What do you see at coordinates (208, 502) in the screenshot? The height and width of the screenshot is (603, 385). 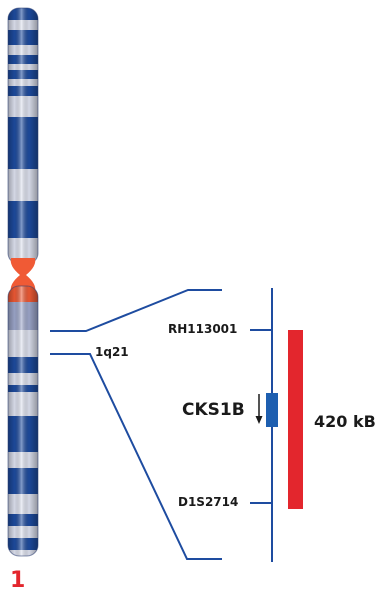 I see `marker-label-bottom: D1S2714` at bounding box center [208, 502].